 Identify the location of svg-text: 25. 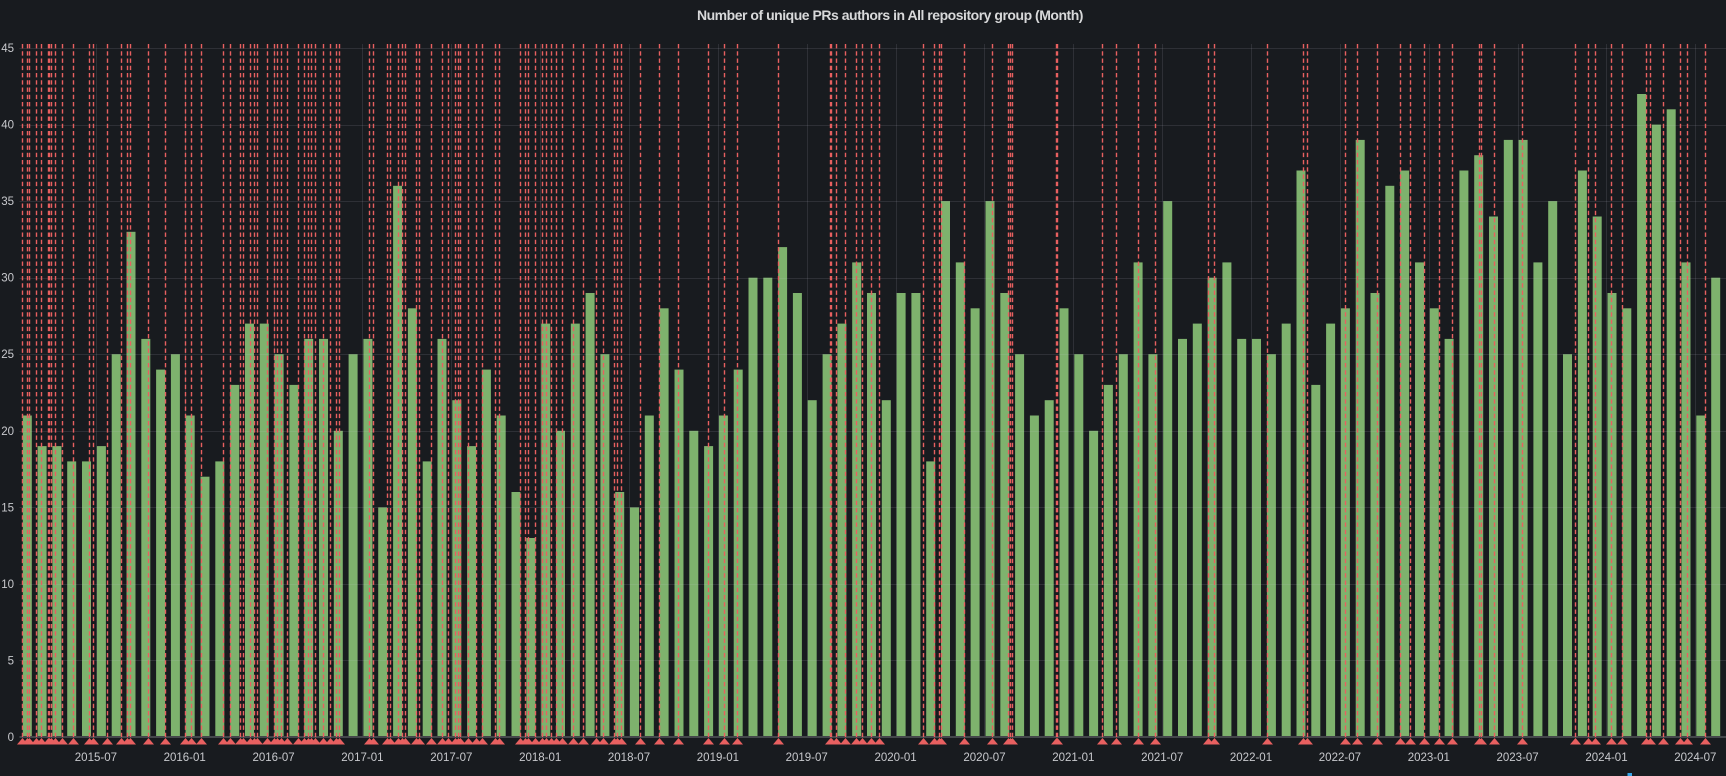
(7, 355).